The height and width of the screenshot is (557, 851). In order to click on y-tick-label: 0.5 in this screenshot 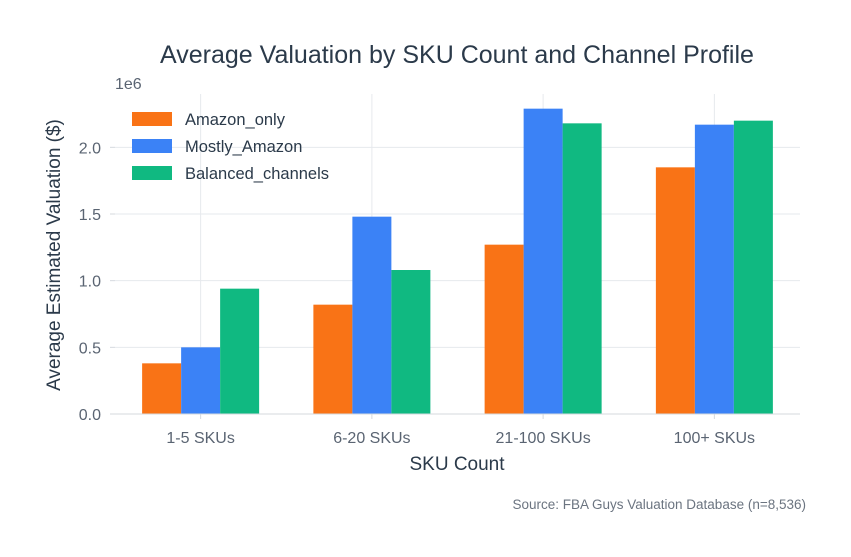, I will do `click(90, 348)`.